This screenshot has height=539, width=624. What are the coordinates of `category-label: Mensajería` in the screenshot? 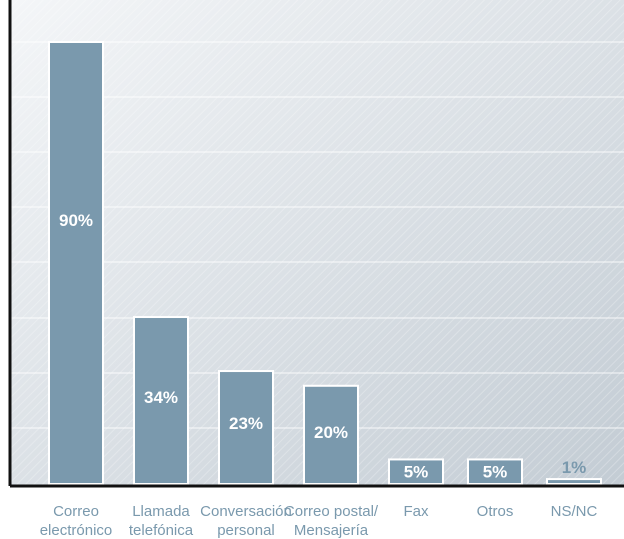 It's located at (331, 530).